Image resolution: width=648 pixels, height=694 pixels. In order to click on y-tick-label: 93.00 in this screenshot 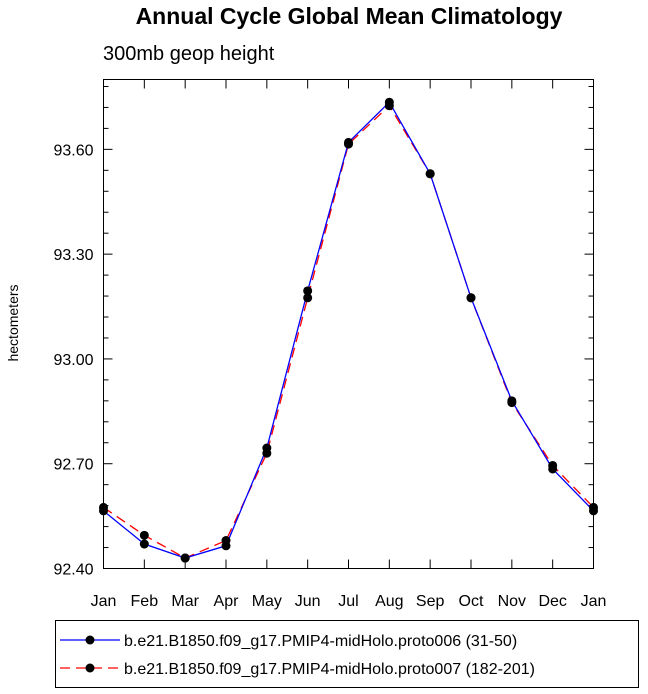, I will do `click(73, 360)`.